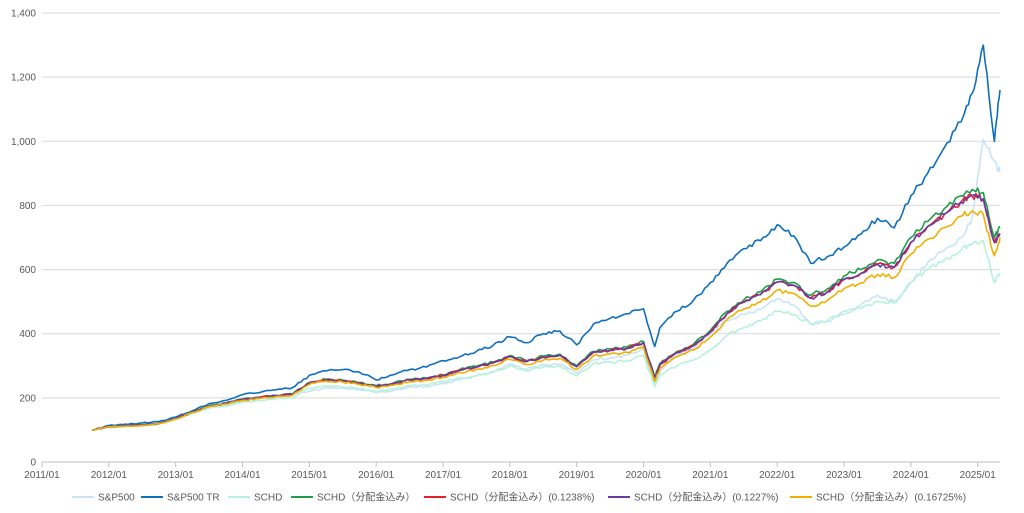 Image resolution: width=1024 pixels, height=513 pixels. Describe the element at coordinates (27, 206) in the screenshot. I see `y-tick-label: 800` at that location.